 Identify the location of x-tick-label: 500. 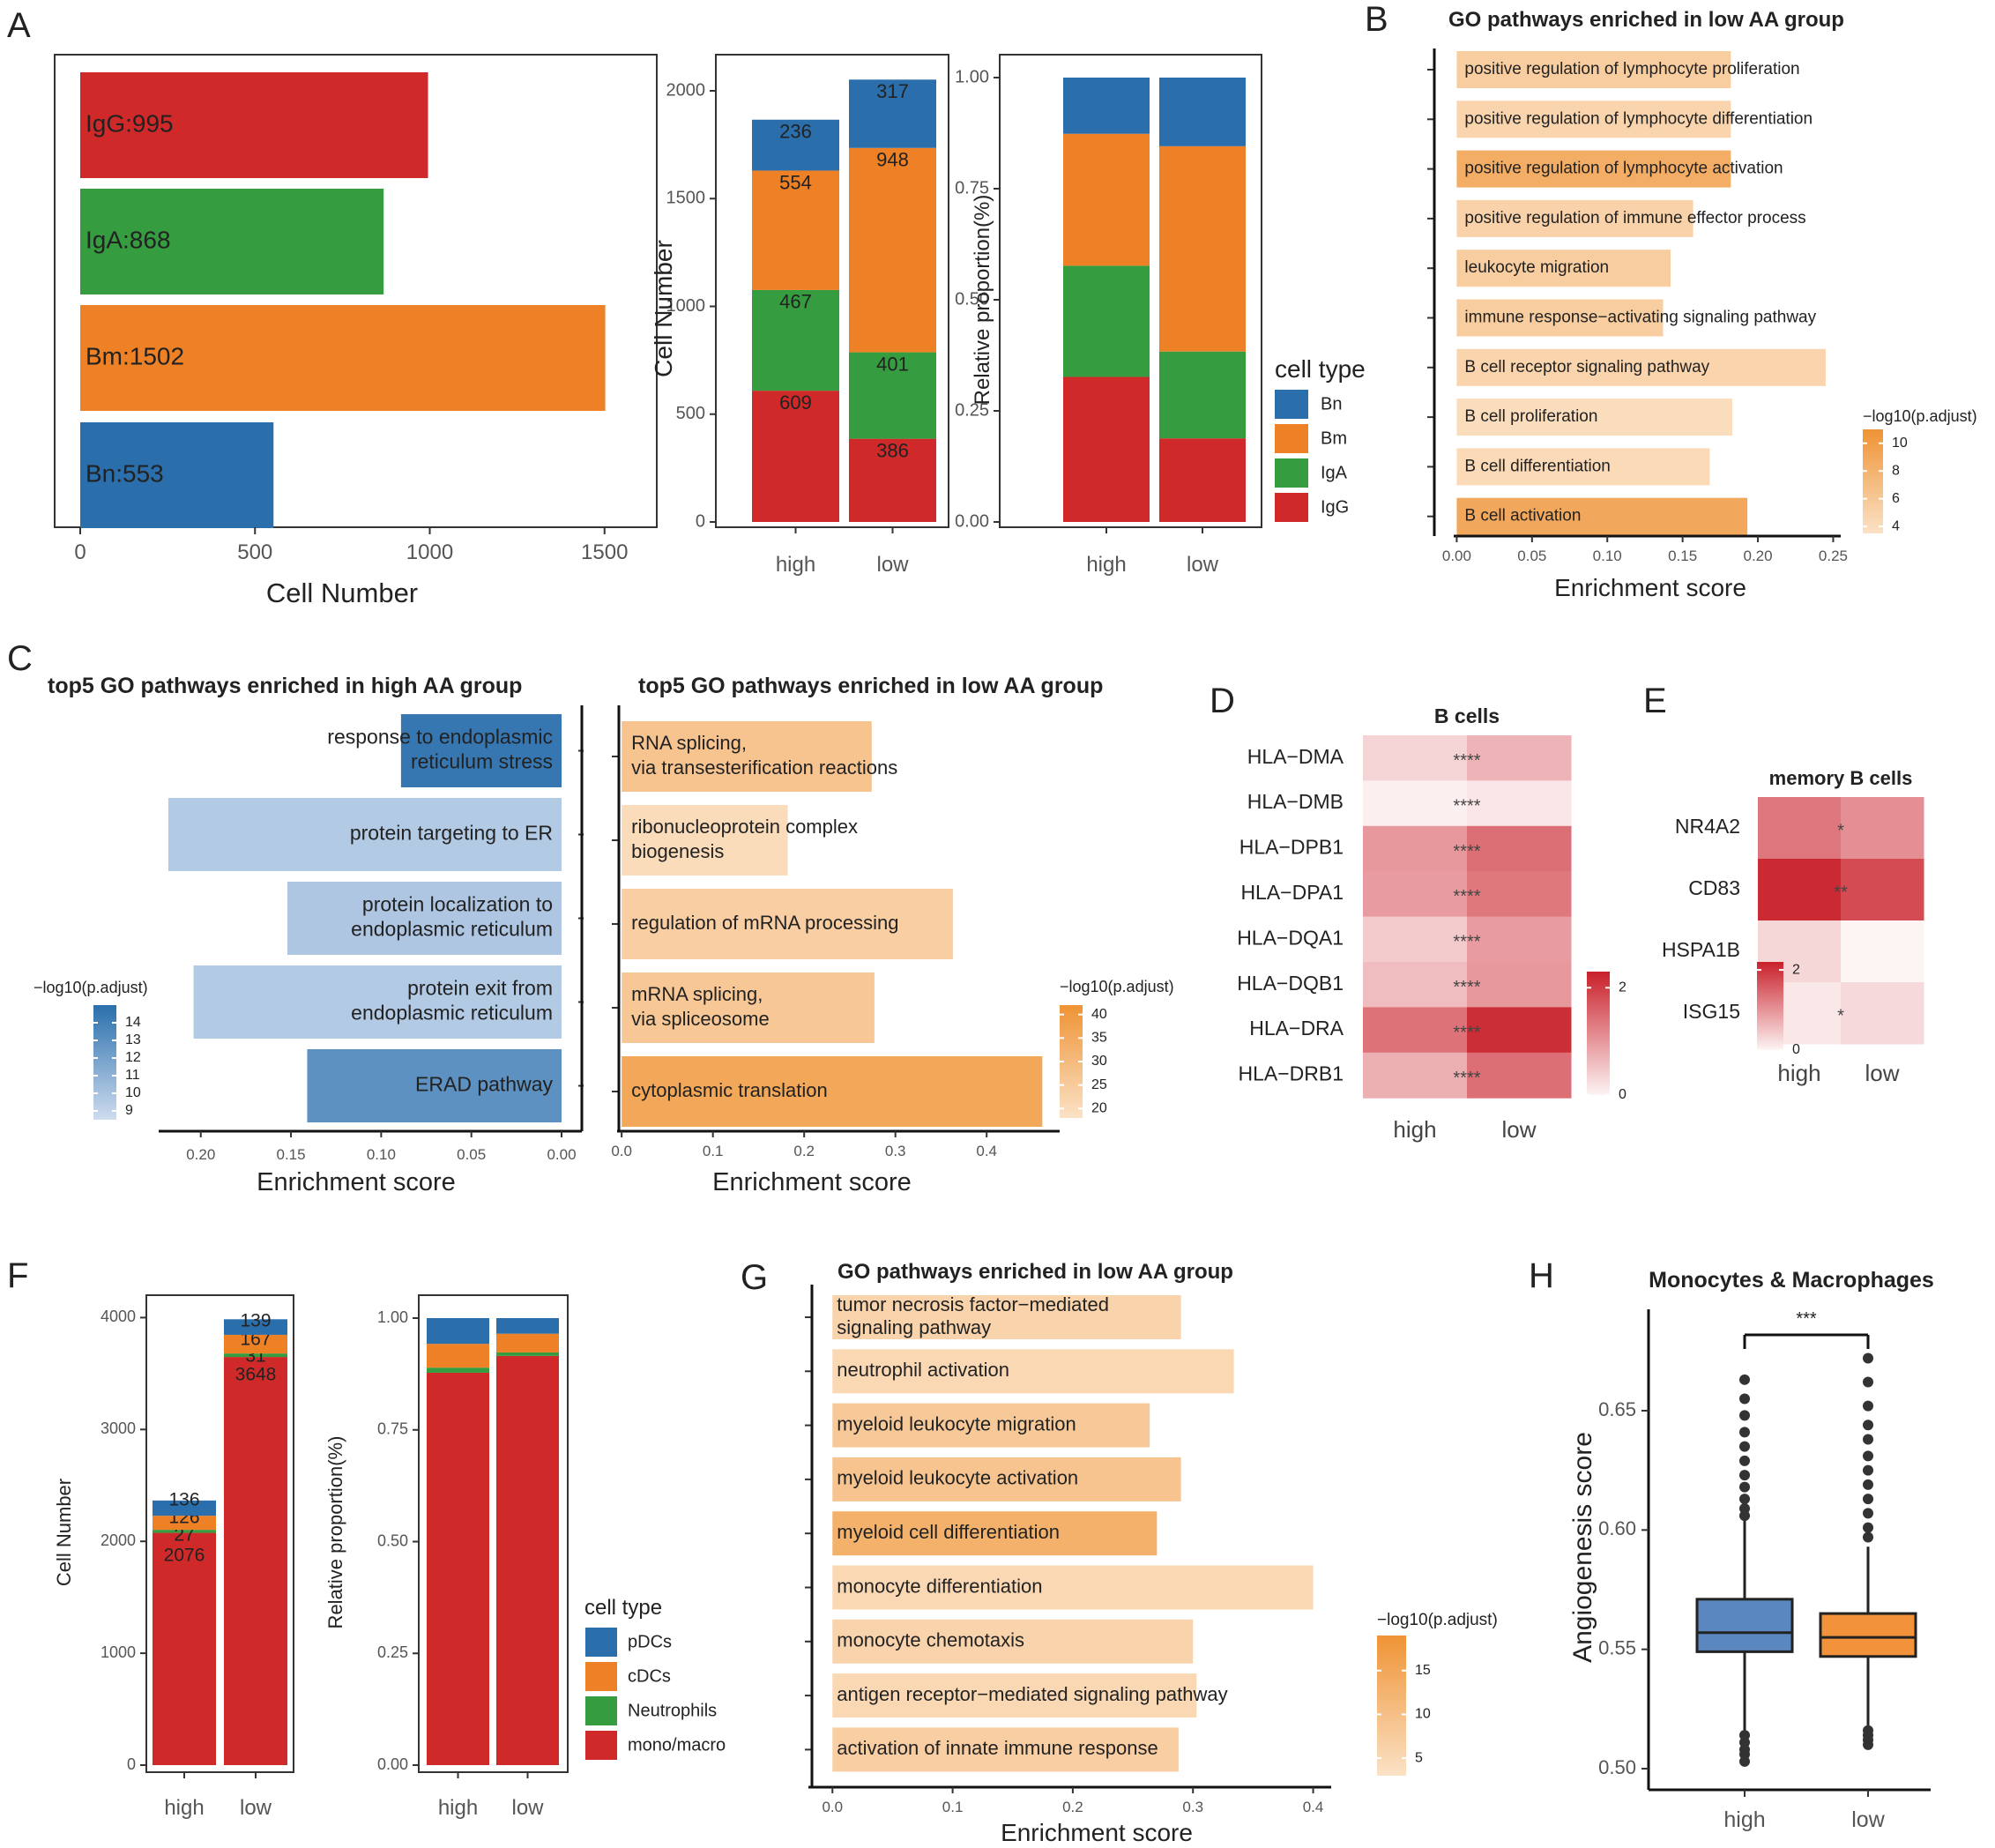
(254, 552).